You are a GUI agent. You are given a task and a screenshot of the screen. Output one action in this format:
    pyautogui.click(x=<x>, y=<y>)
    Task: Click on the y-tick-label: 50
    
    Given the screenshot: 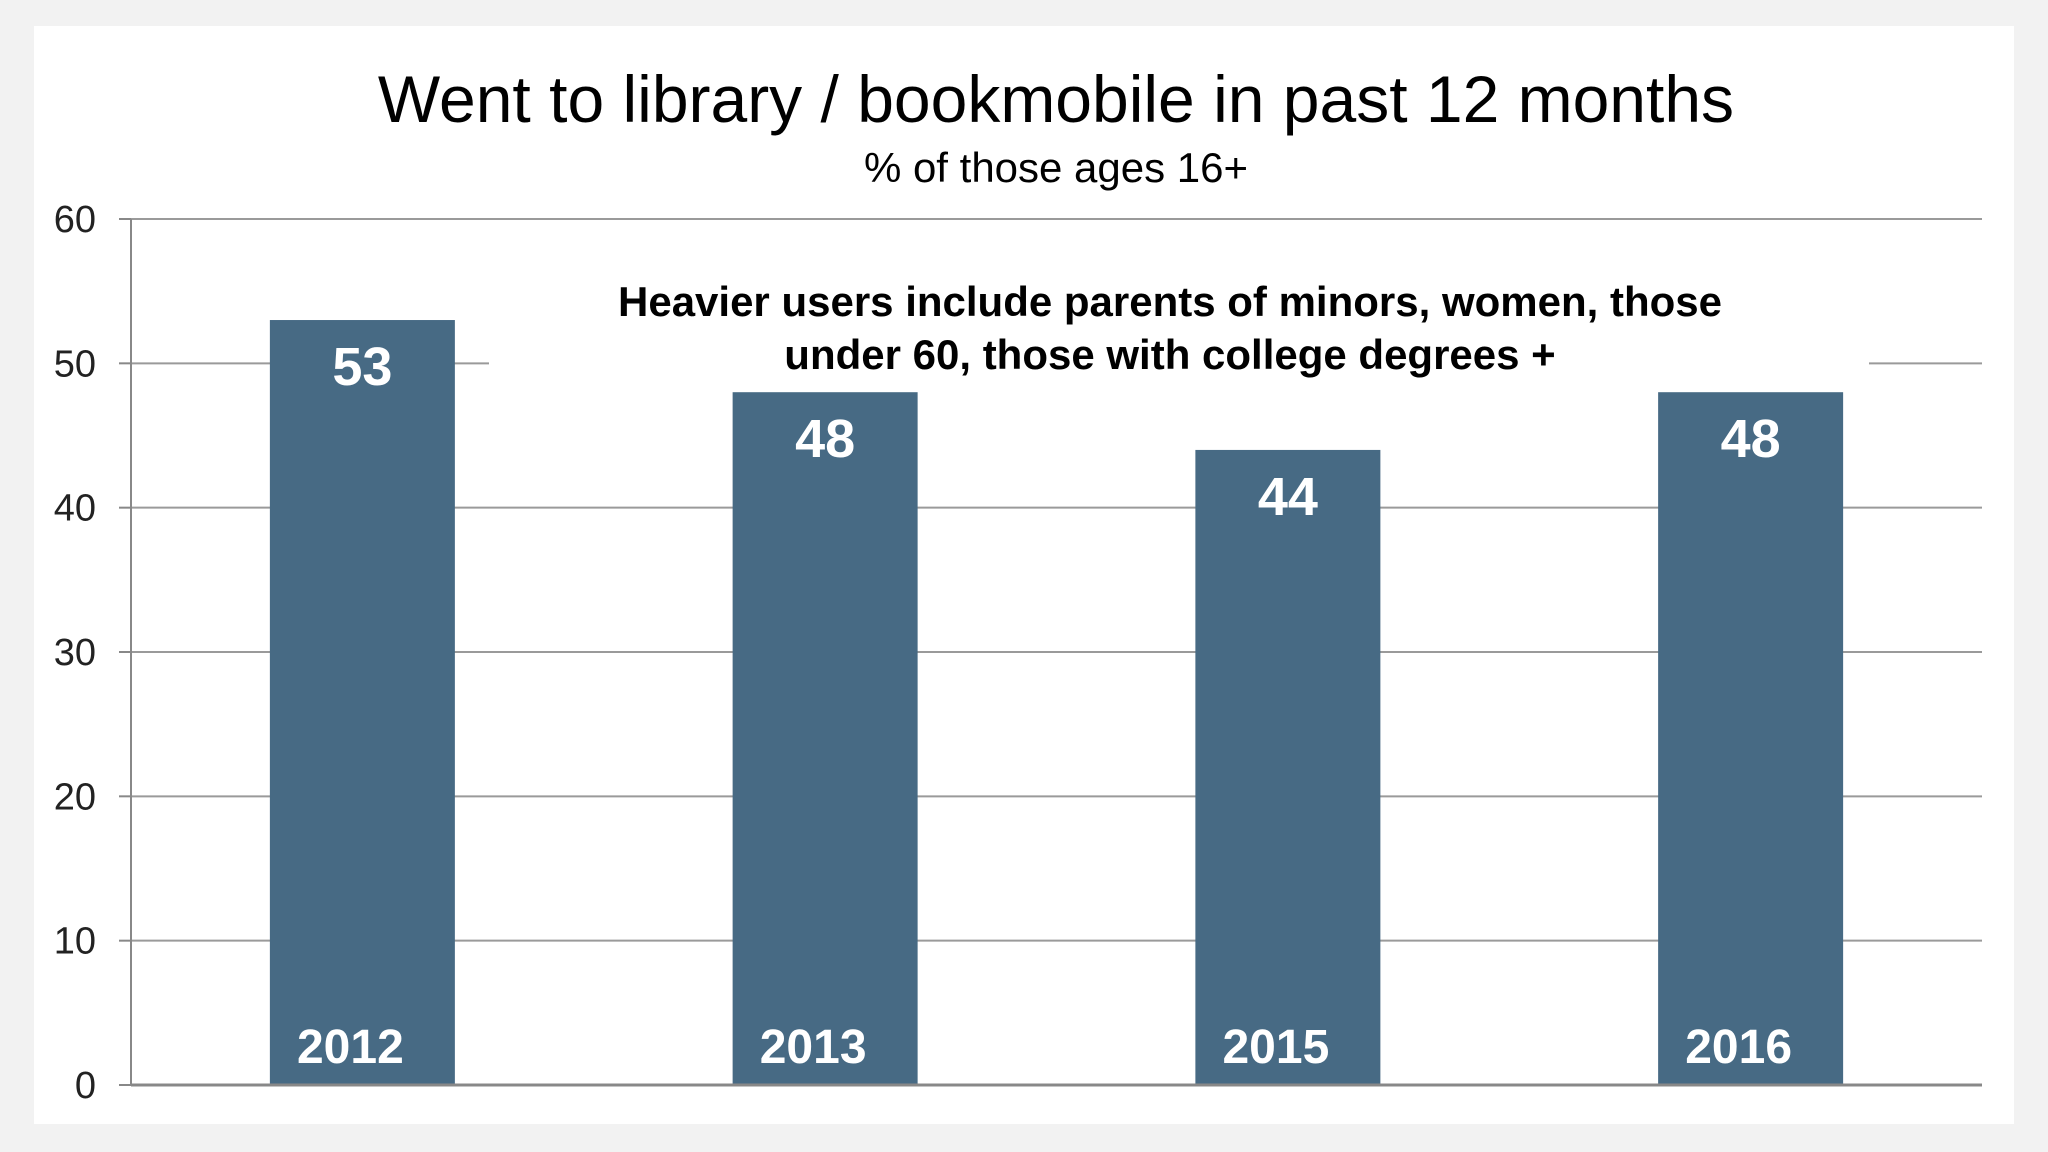 What is the action you would take?
    pyautogui.click(x=75, y=364)
    